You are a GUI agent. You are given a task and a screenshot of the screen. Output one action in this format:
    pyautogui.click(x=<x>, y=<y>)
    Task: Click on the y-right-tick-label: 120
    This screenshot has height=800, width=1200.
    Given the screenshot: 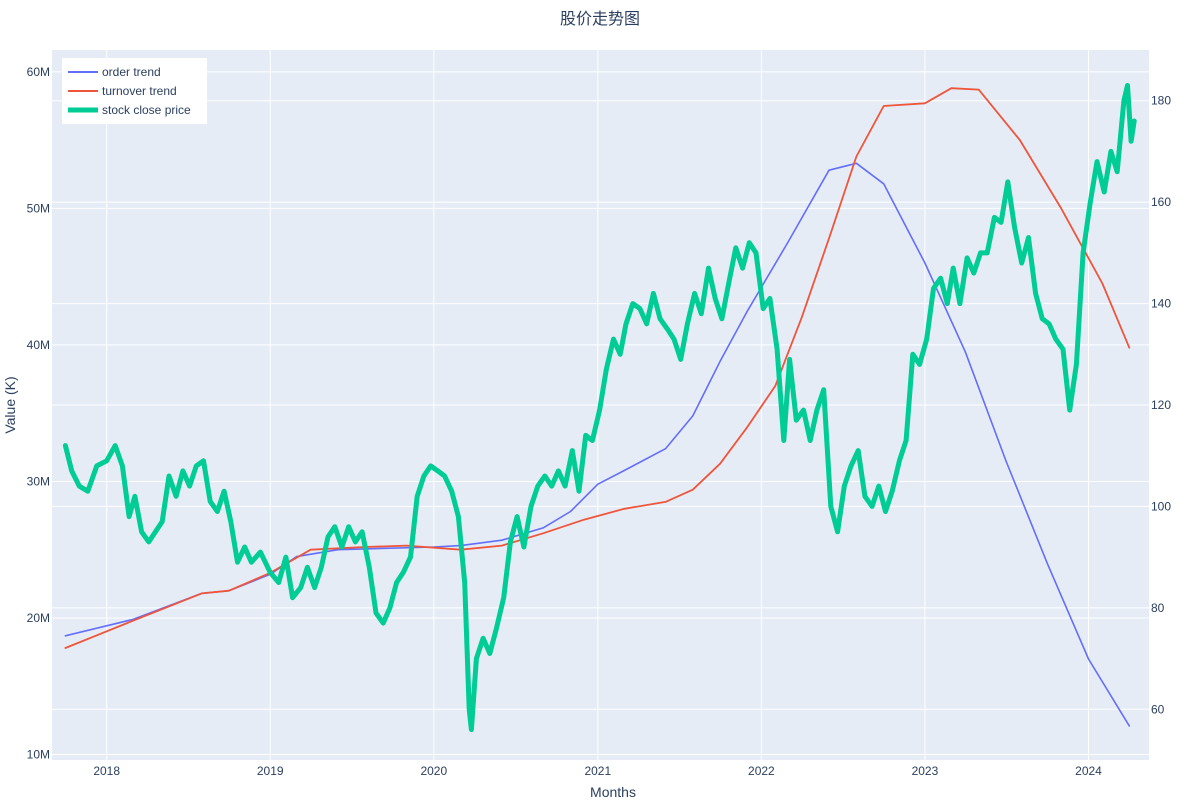 What is the action you would take?
    pyautogui.click(x=1161, y=405)
    